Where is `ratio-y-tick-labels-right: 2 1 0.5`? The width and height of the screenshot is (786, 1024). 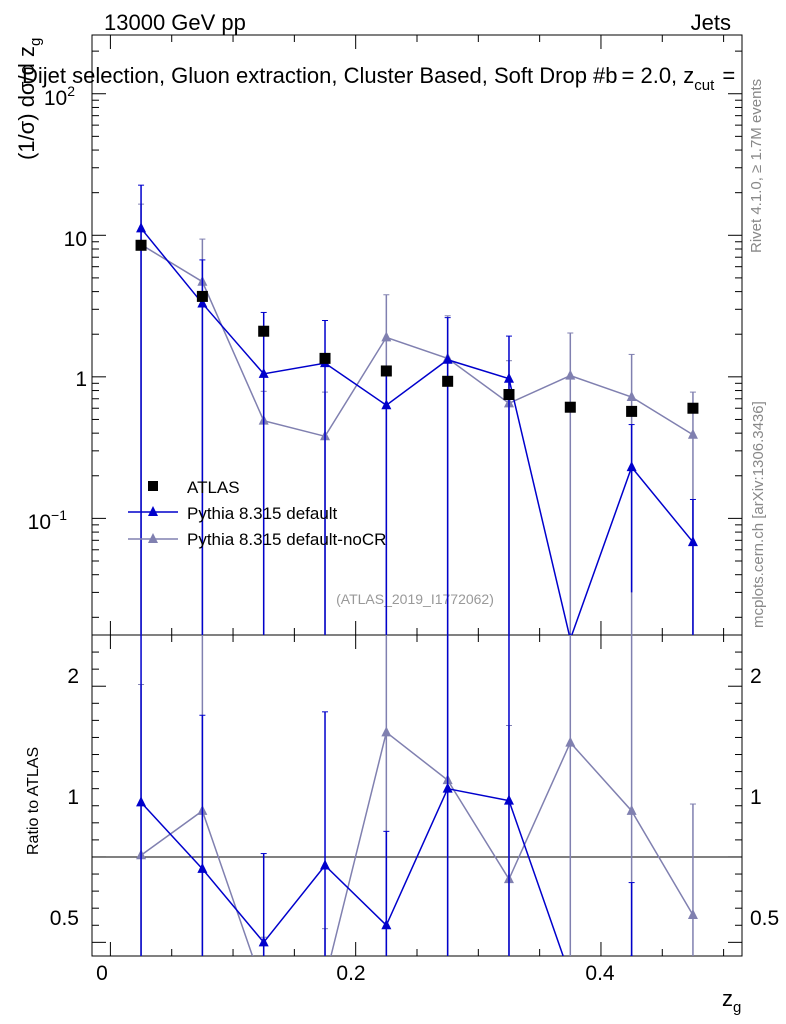
ratio-y-tick-labels-right: 2 1 0.5 is located at coordinates (764, 797).